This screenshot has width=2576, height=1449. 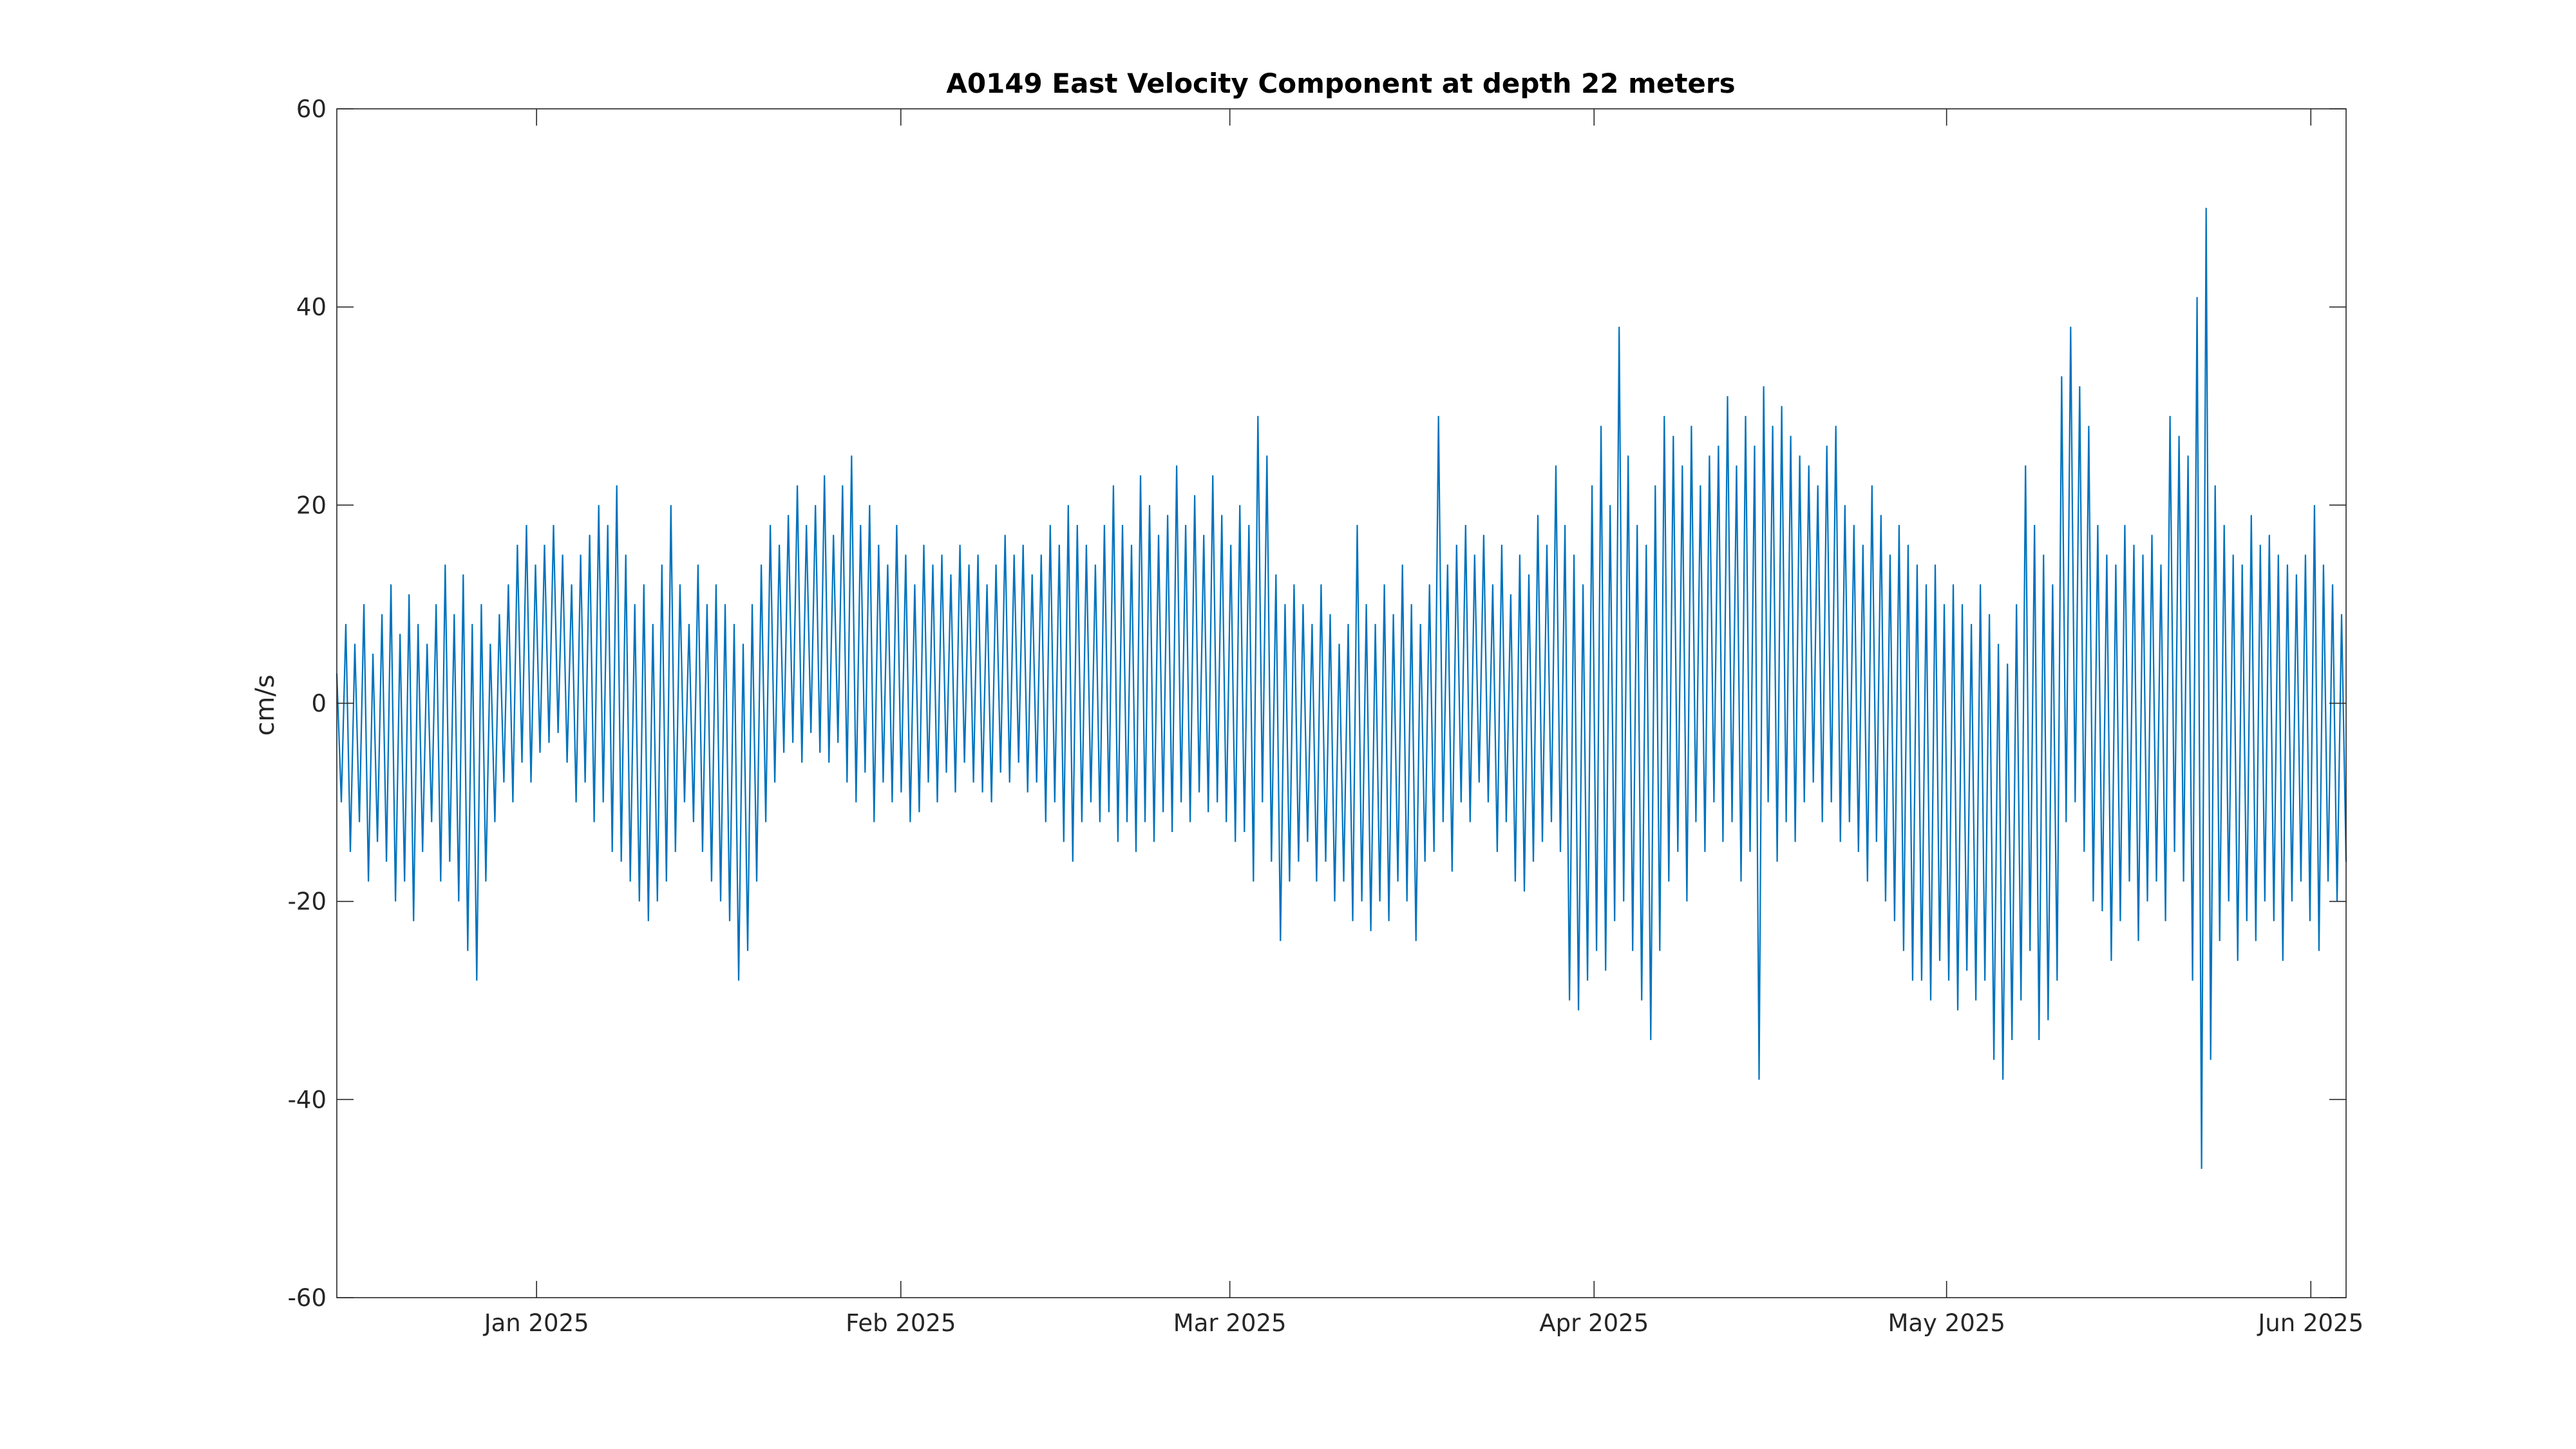 What do you see at coordinates (901, 1323) in the screenshot?
I see `x-tick-label: Feb 2025` at bounding box center [901, 1323].